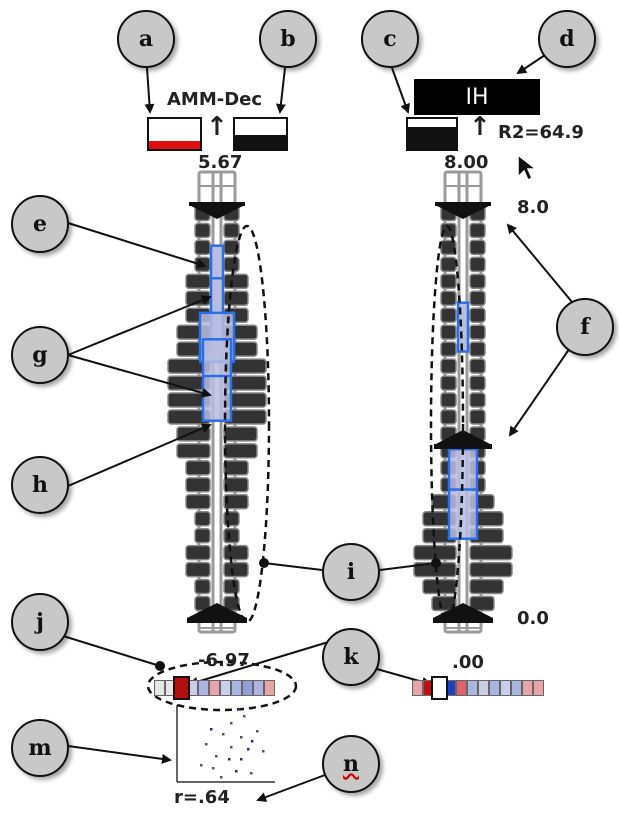  What do you see at coordinates (585, 327) in the screenshot?
I see `callout-f: f` at bounding box center [585, 327].